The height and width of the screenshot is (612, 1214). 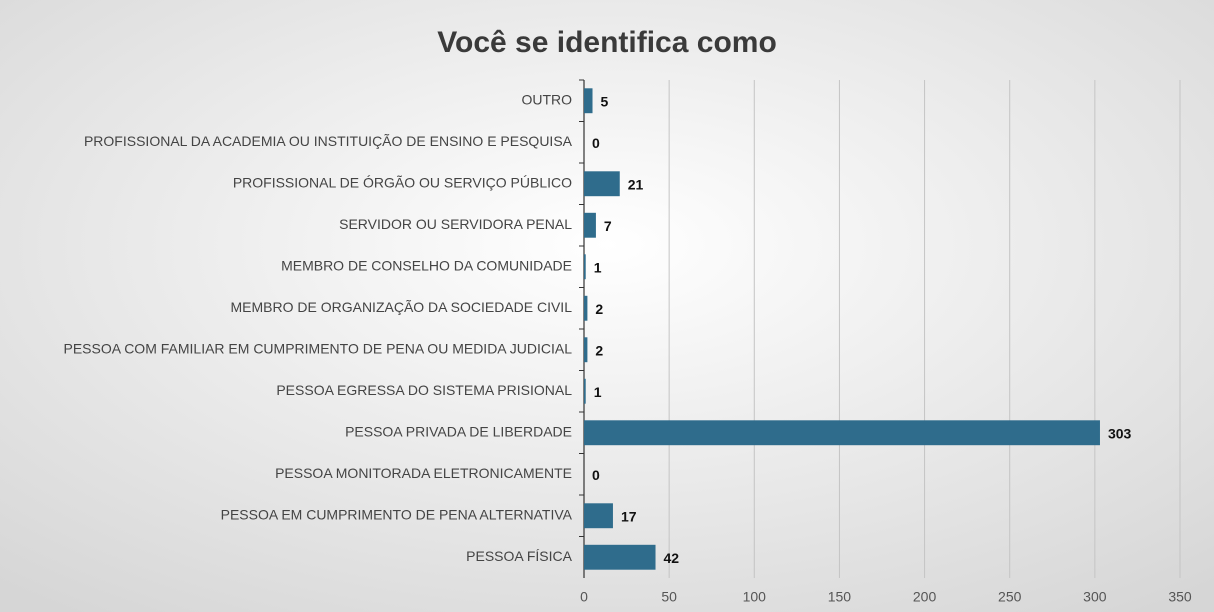 I want to click on value-label: 5, so click(x=605, y=101).